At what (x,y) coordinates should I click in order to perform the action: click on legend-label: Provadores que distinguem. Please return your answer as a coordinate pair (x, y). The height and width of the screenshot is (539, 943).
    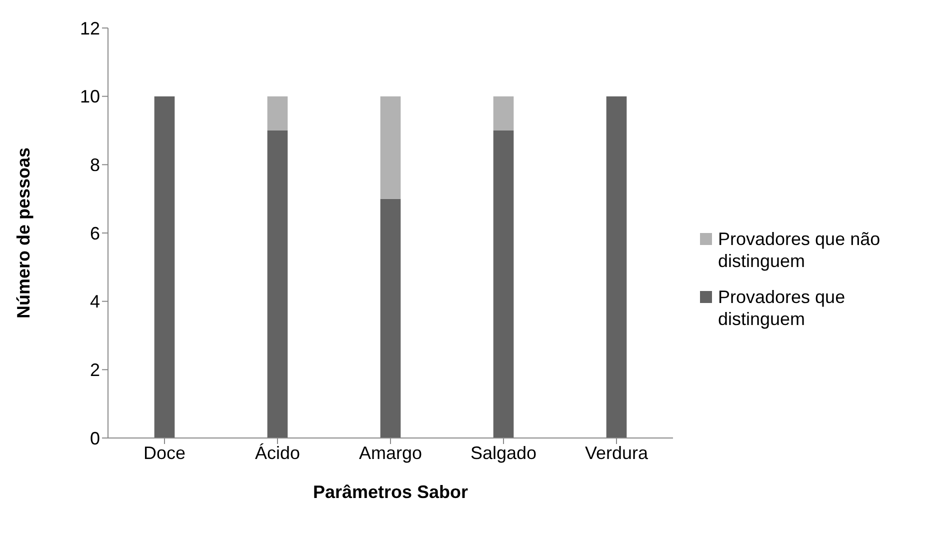
    Looking at the image, I should click on (782, 308).